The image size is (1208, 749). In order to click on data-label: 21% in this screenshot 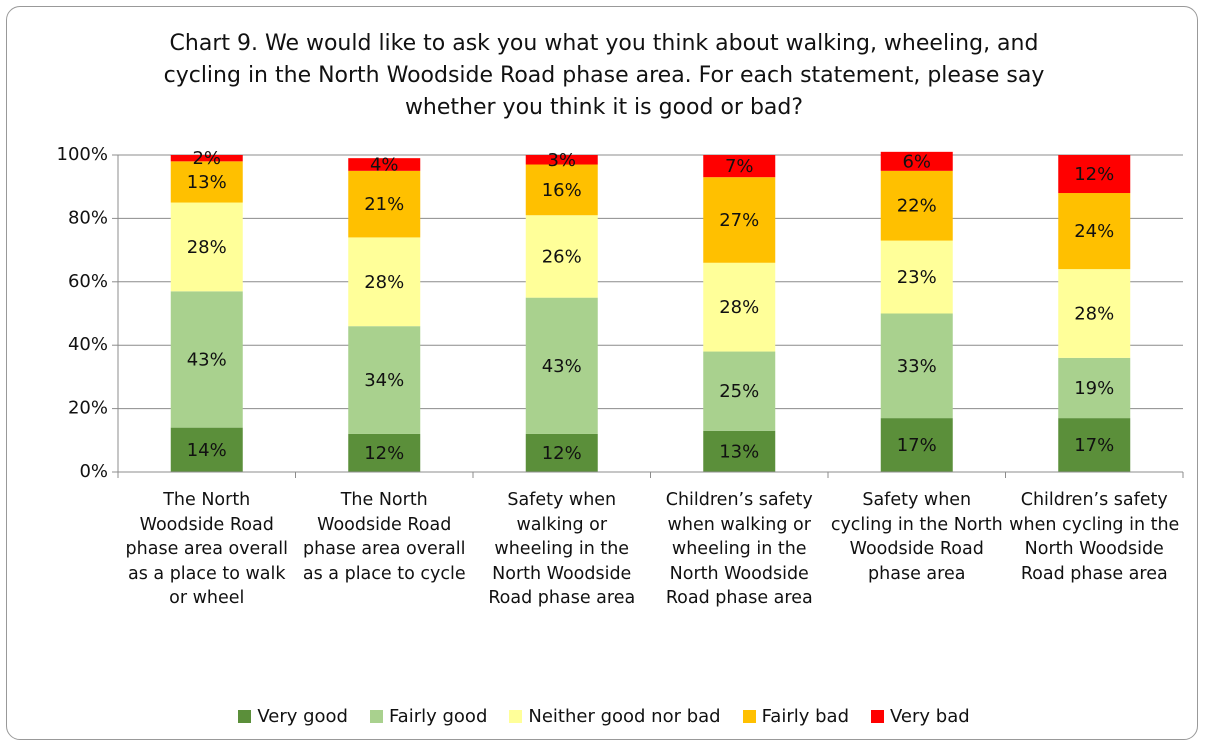, I will do `click(384, 204)`.